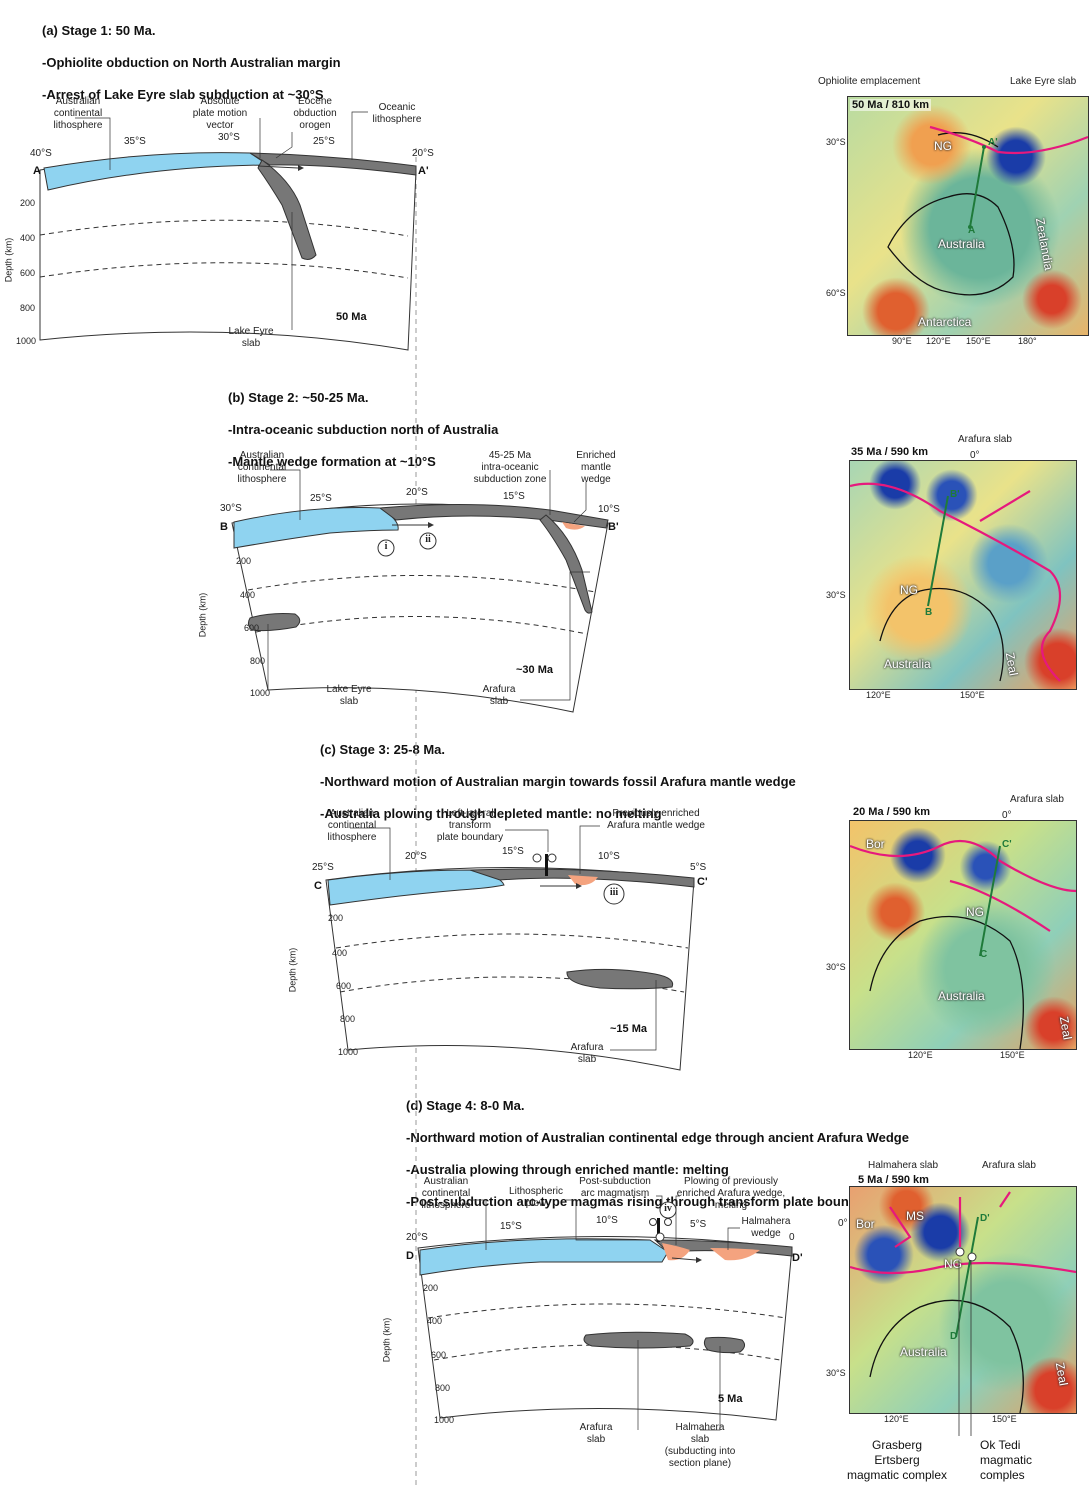 This screenshot has width=1090, height=1487. I want to click on map-title: 50 Ma / 810 km, so click(891, 105).